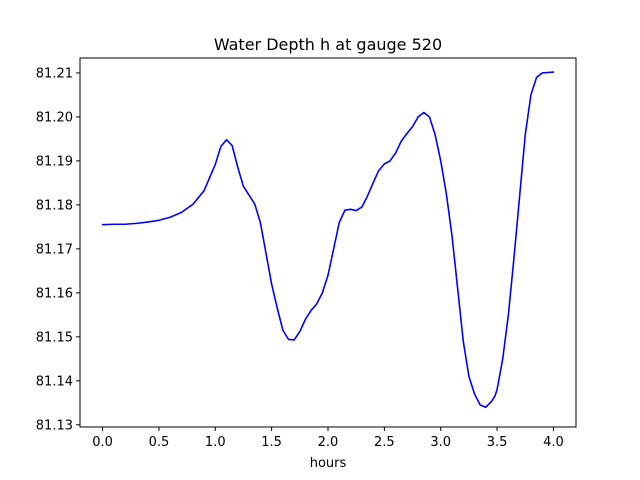 This screenshot has height=480, width=640. What do you see at coordinates (271, 442) in the screenshot?
I see `x-tick-label: 1.5` at bounding box center [271, 442].